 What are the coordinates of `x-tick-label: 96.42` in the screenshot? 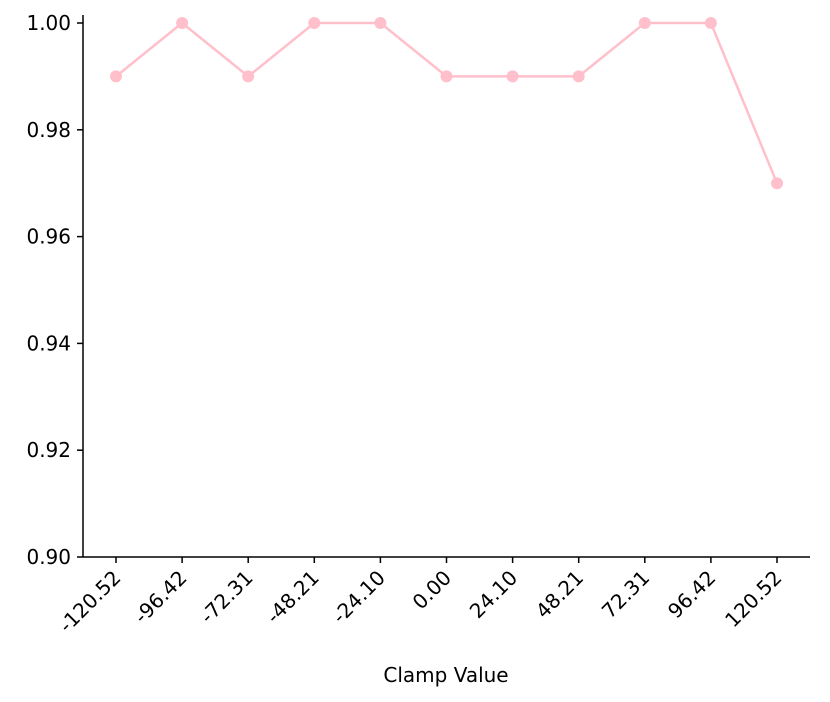 It's located at (691, 594).